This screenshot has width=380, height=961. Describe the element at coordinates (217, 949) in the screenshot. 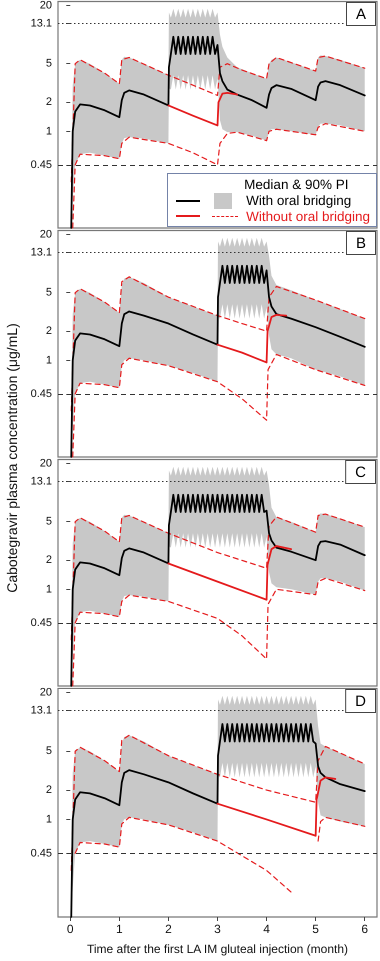

I see `x-axis-title: Time after the first LA IM gluteal injection (month)` at that location.